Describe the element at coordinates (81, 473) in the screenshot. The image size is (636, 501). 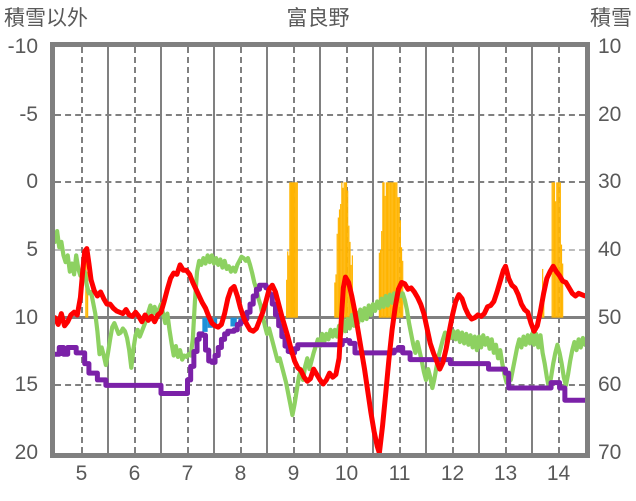
I see `x-tick: 5` at that location.